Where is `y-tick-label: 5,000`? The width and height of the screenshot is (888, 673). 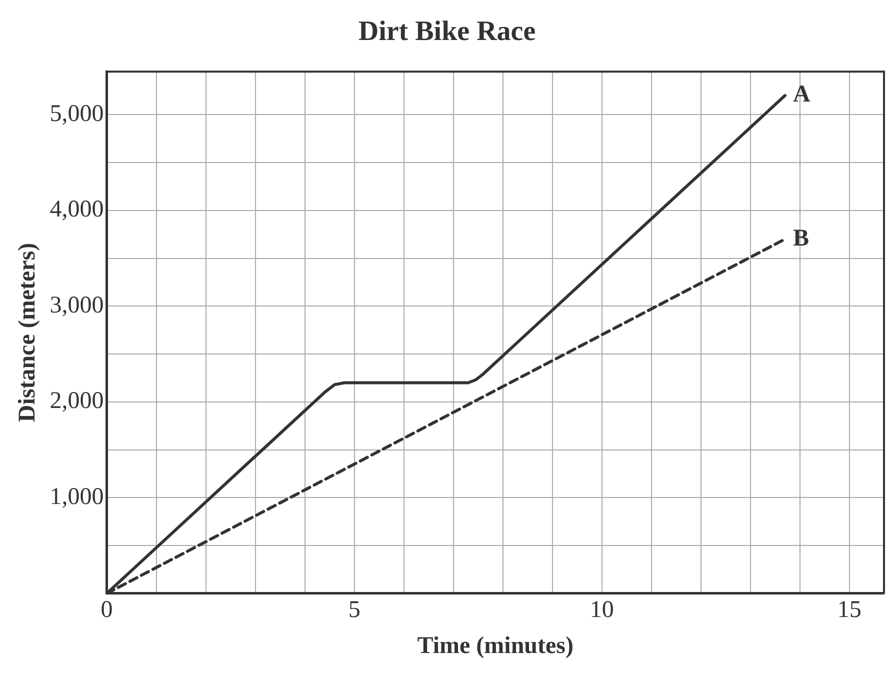
y-tick-label: 5,000 is located at coordinates (77, 113).